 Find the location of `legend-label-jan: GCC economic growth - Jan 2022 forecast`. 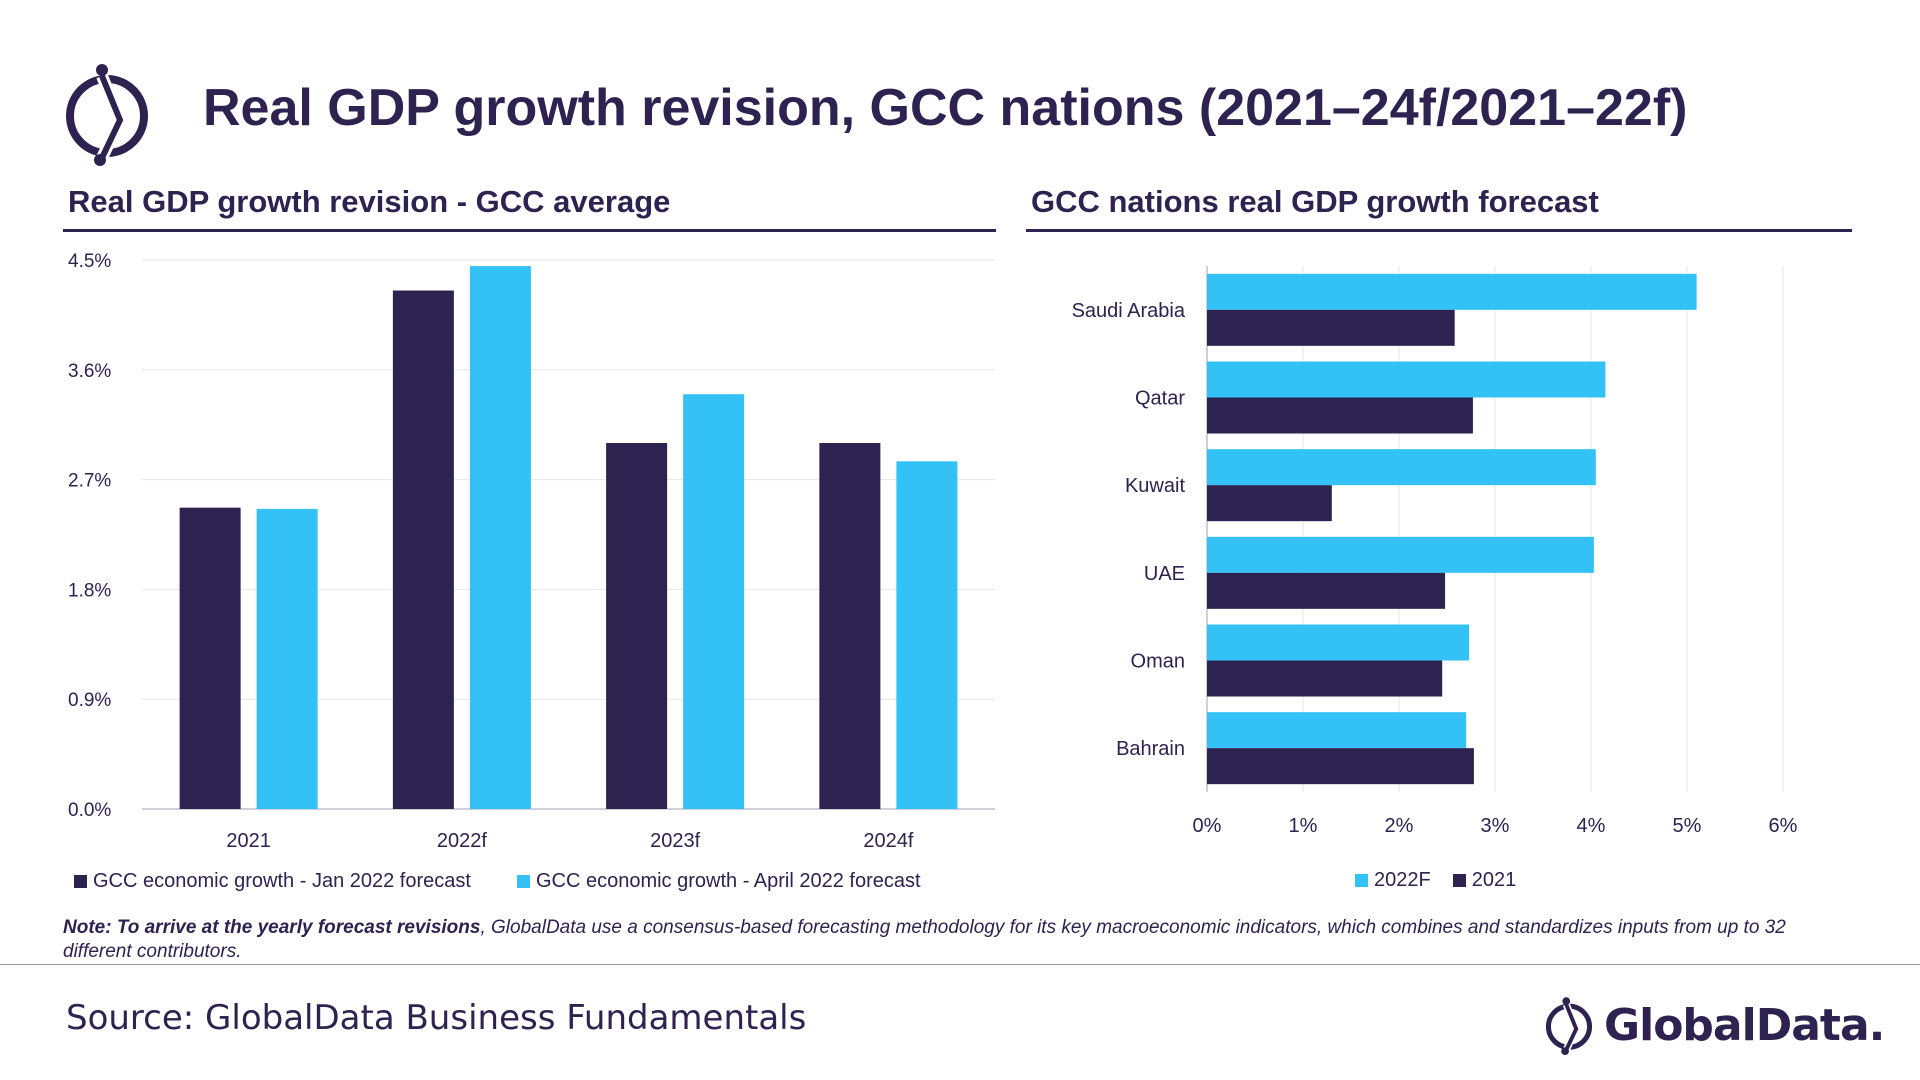

legend-label-jan: GCC economic growth - Jan 2022 forecast is located at coordinates (282, 881).